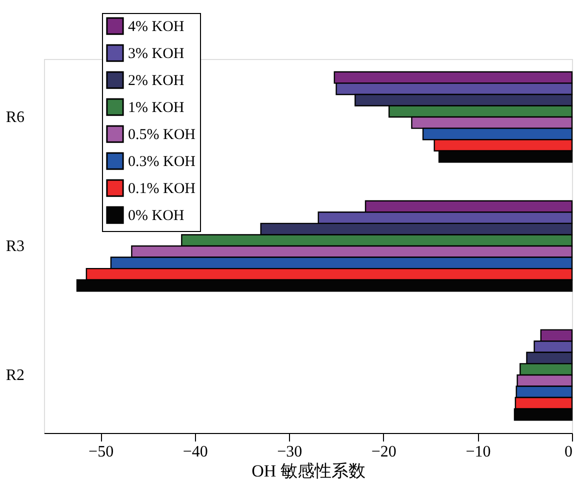  Describe the element at coordinates (162, 135) in the screenshot. I see `legend-label: 0.5% KOH` at that location.